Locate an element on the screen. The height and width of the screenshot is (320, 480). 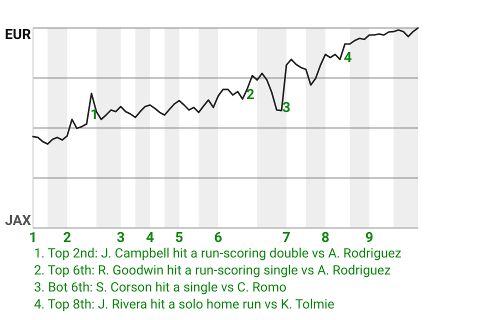
annotation: 4 is located at coordinates (348, 58).